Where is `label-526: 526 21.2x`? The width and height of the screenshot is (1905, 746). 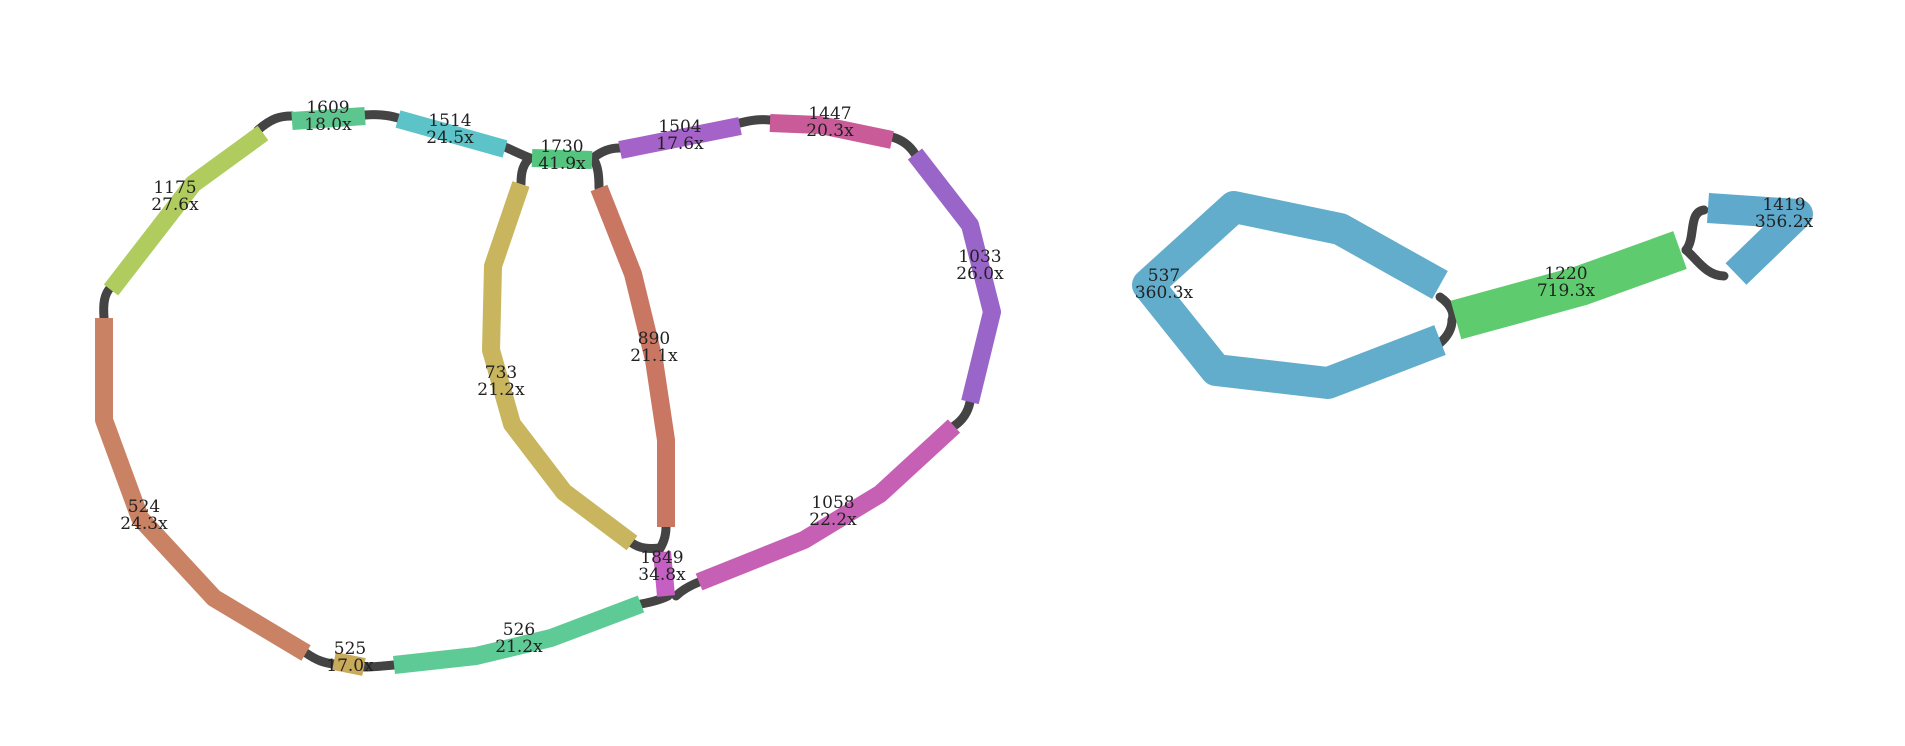 label-526: 526 21.2x is located at coordinates (519, 638).